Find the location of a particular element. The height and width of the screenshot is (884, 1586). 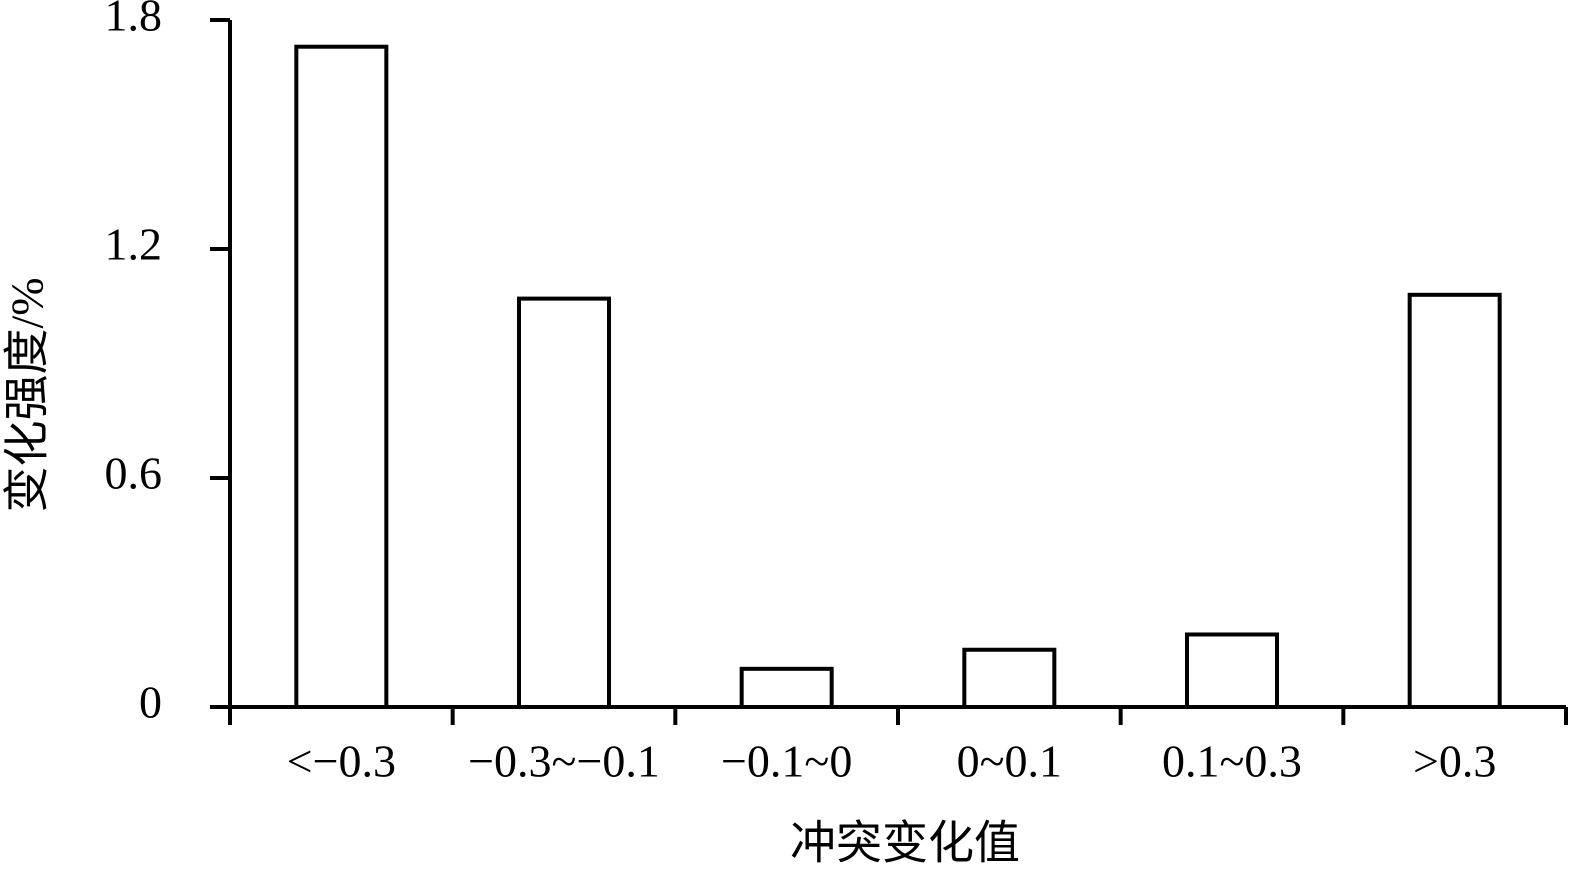

y-tick-label: 0.6 is located at coordinates (134, 473).